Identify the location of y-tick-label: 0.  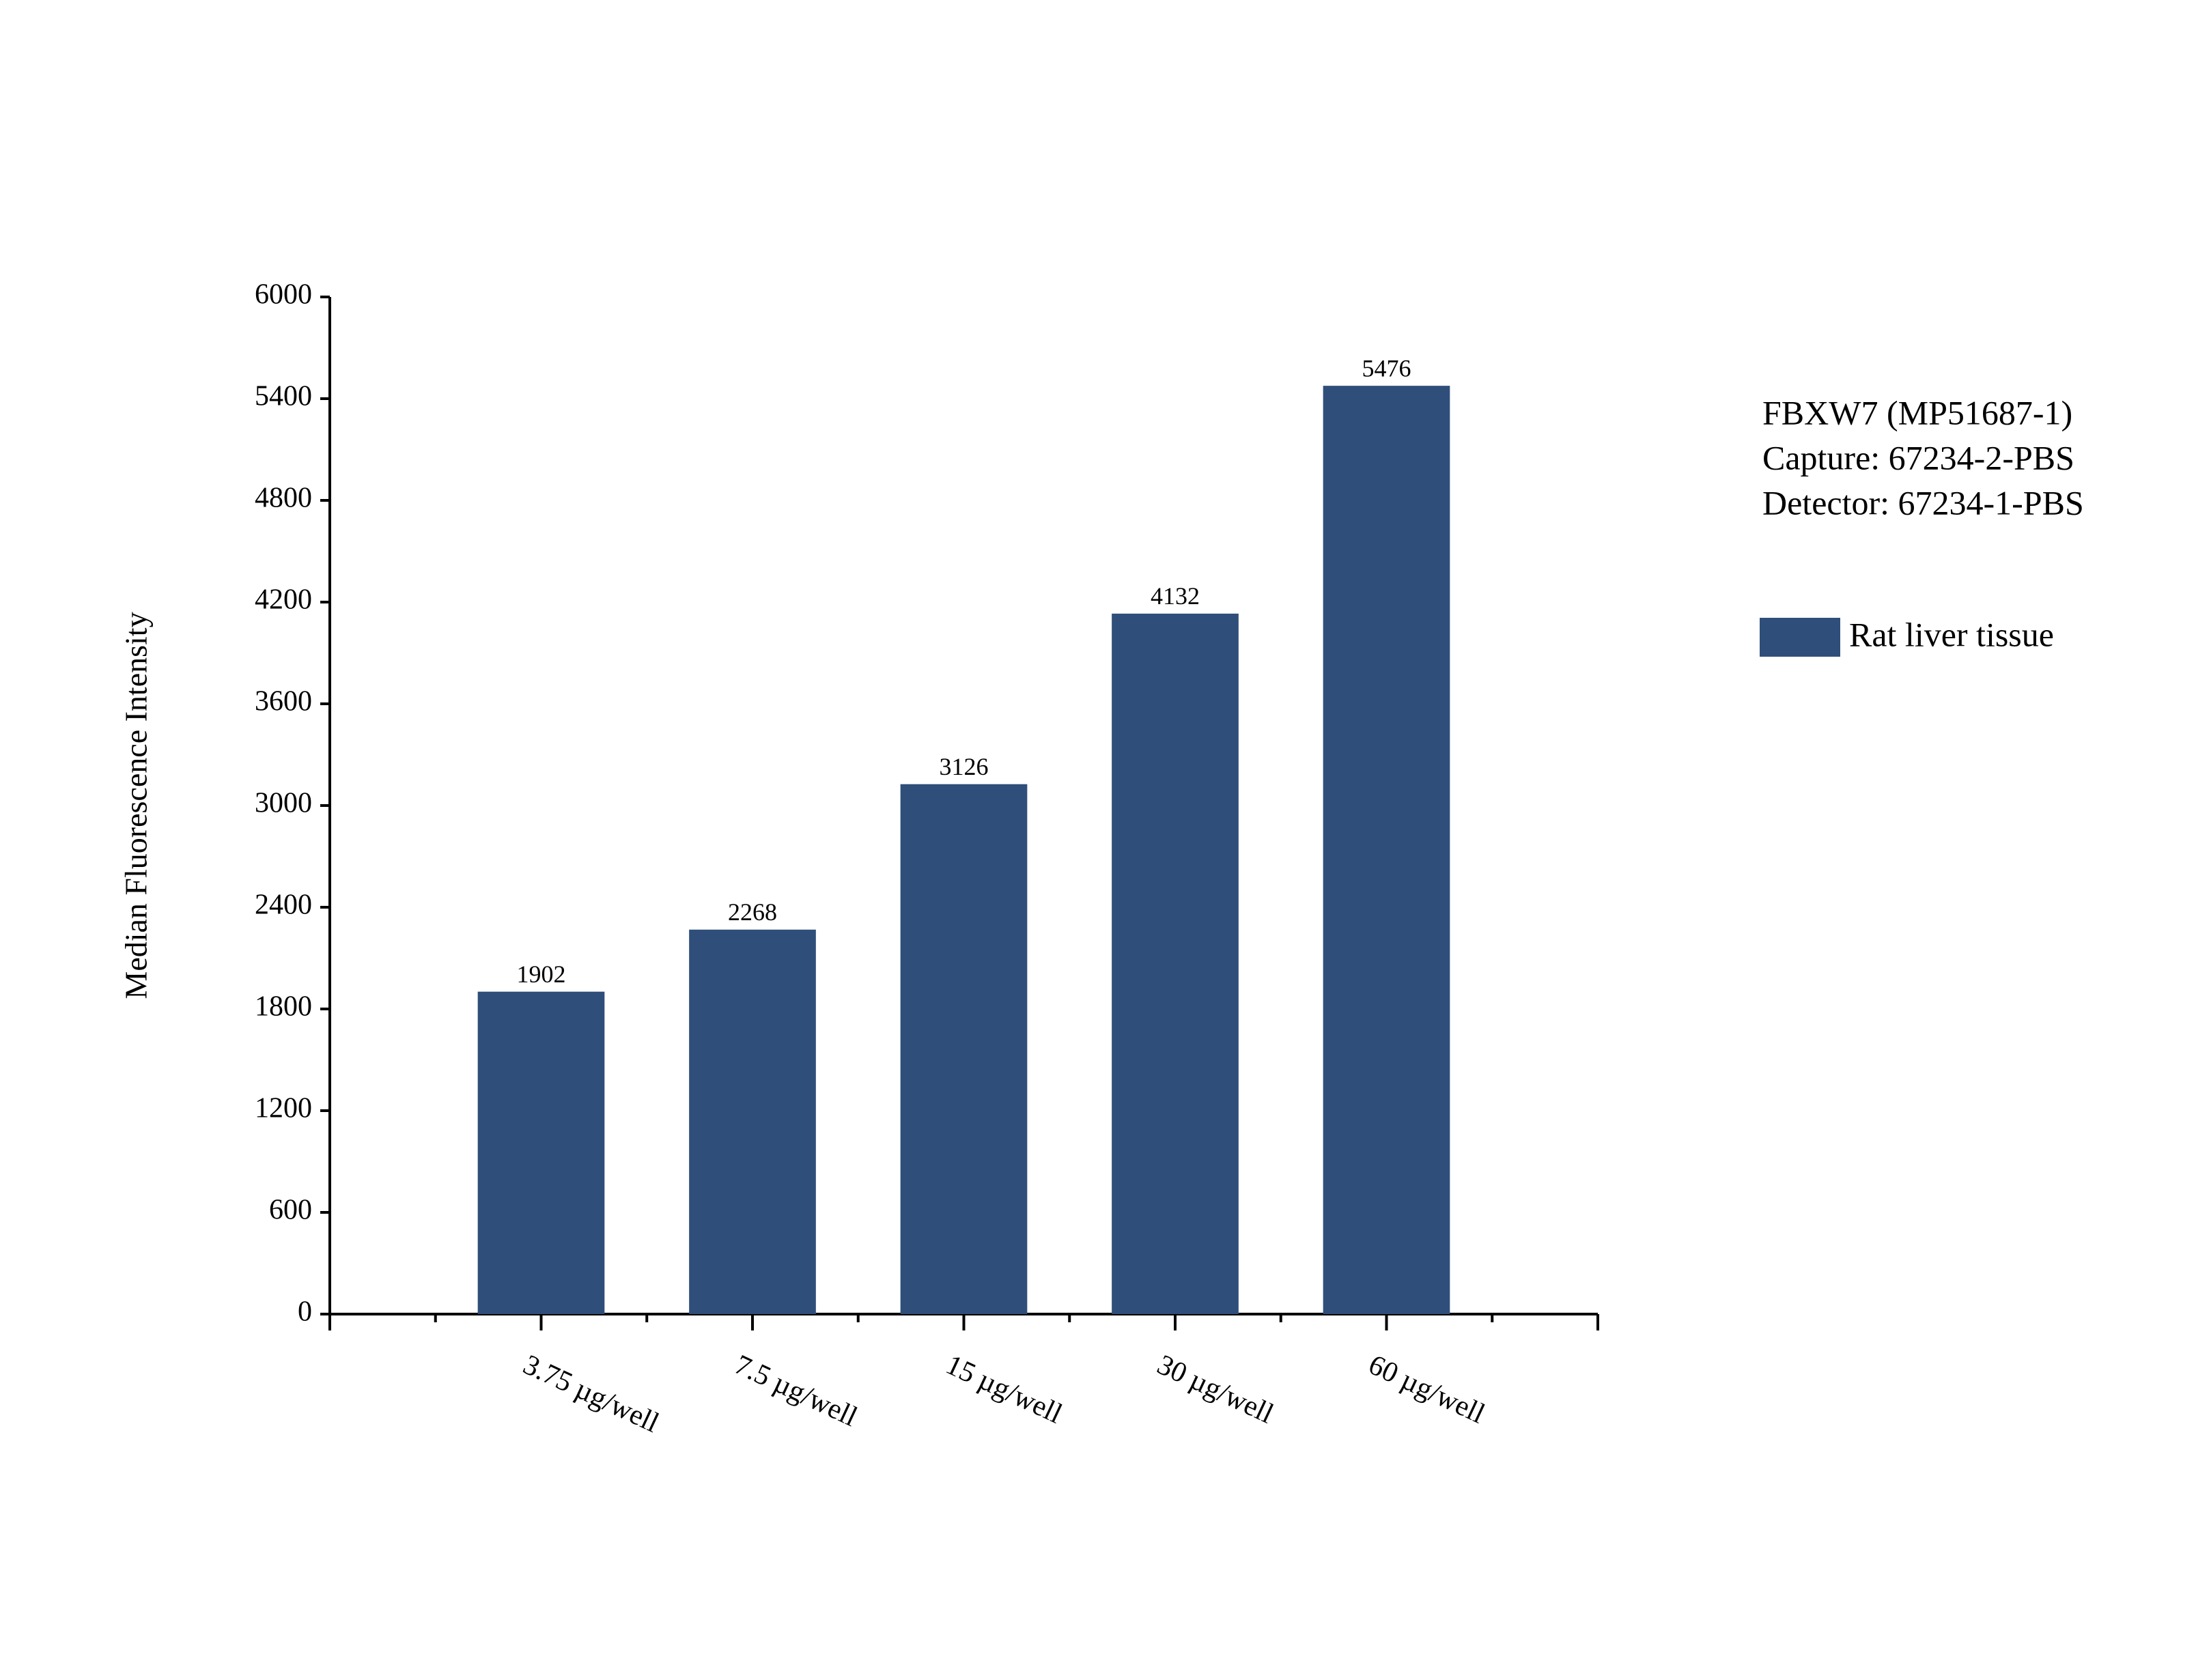
(305, 1312).